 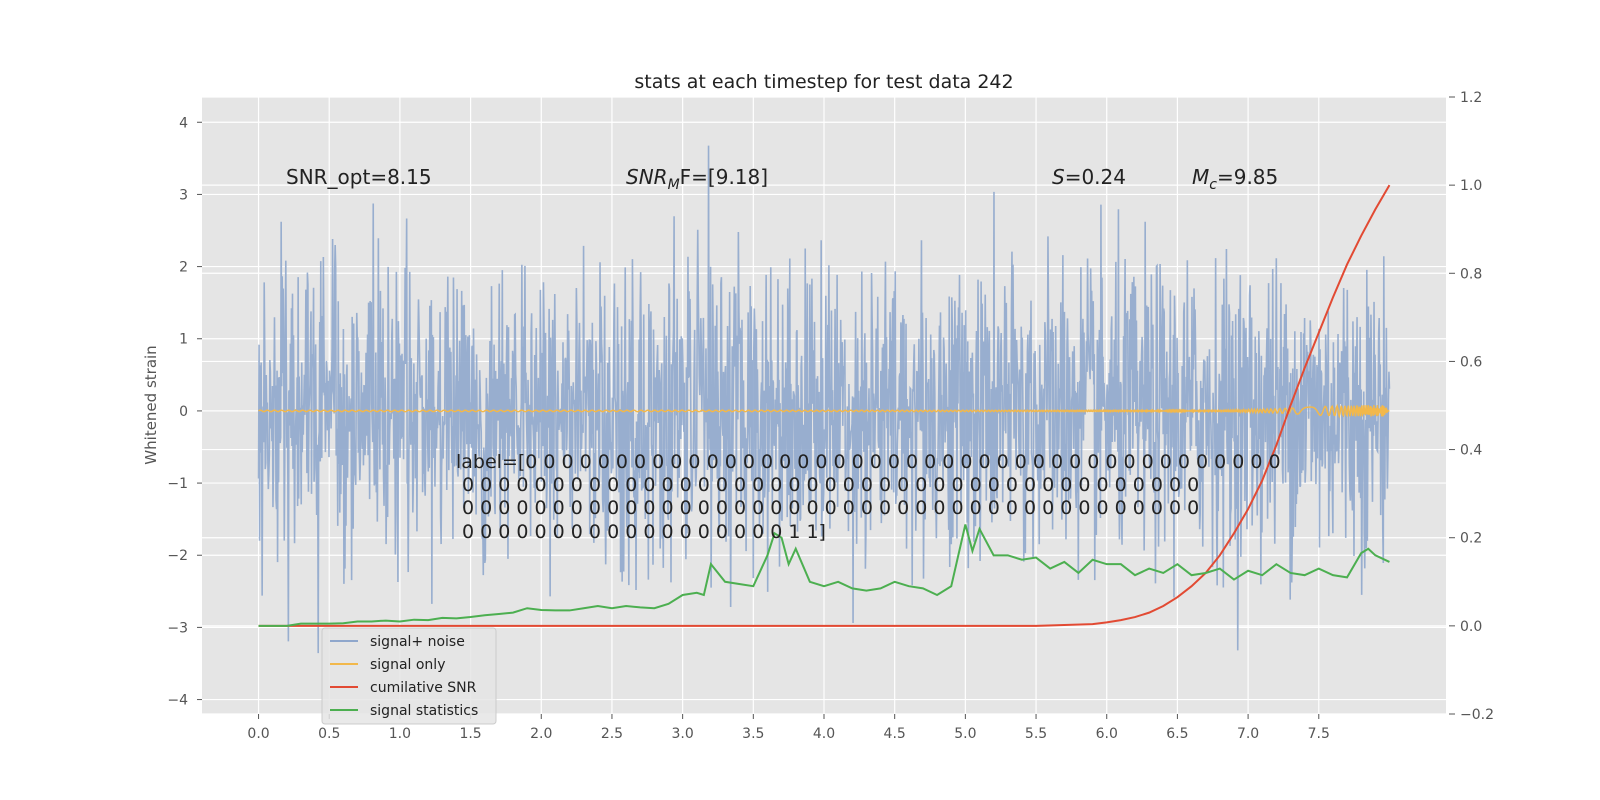 I want to click on y-tick-label: −3, so click(x=177, y=628).